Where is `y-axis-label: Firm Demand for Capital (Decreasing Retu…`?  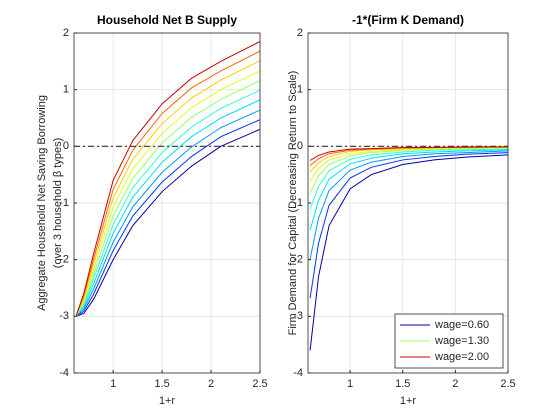 y-axis-label: Firm Demand for Capital (Decreasing Retu… is located at coordinates (293, 203).